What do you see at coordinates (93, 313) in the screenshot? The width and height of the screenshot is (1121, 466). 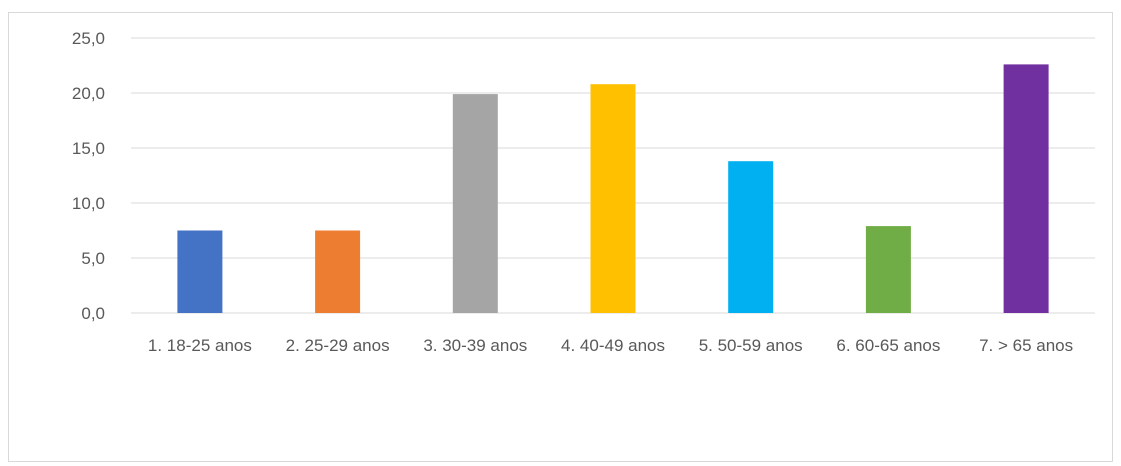 I see `y-tick-label: 0,0` at bounding box center [93, 313].